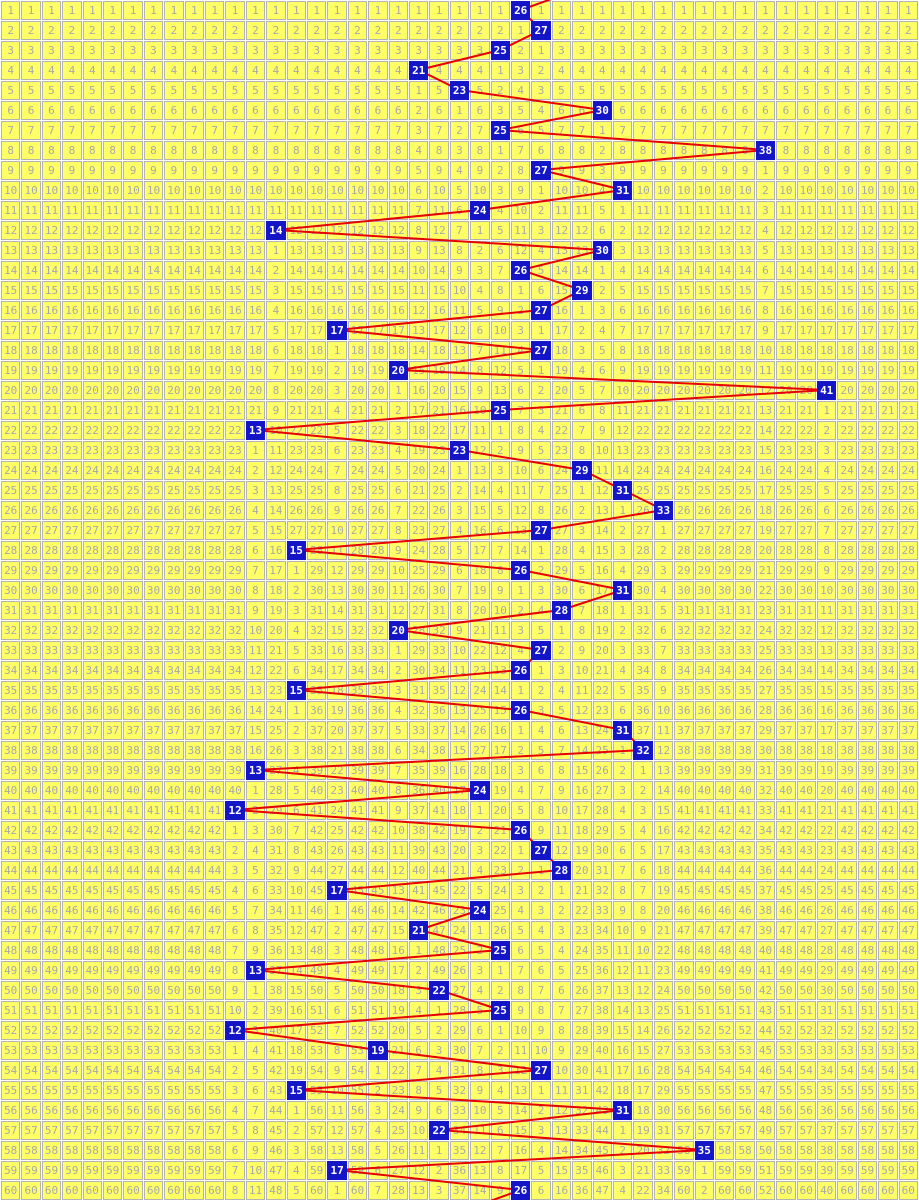 The image size is (919, 1200). What do you see at coordinates (357, 330) in the screenshot?
I see `miss-count-cell: 17` at bounding box center [357, 330].